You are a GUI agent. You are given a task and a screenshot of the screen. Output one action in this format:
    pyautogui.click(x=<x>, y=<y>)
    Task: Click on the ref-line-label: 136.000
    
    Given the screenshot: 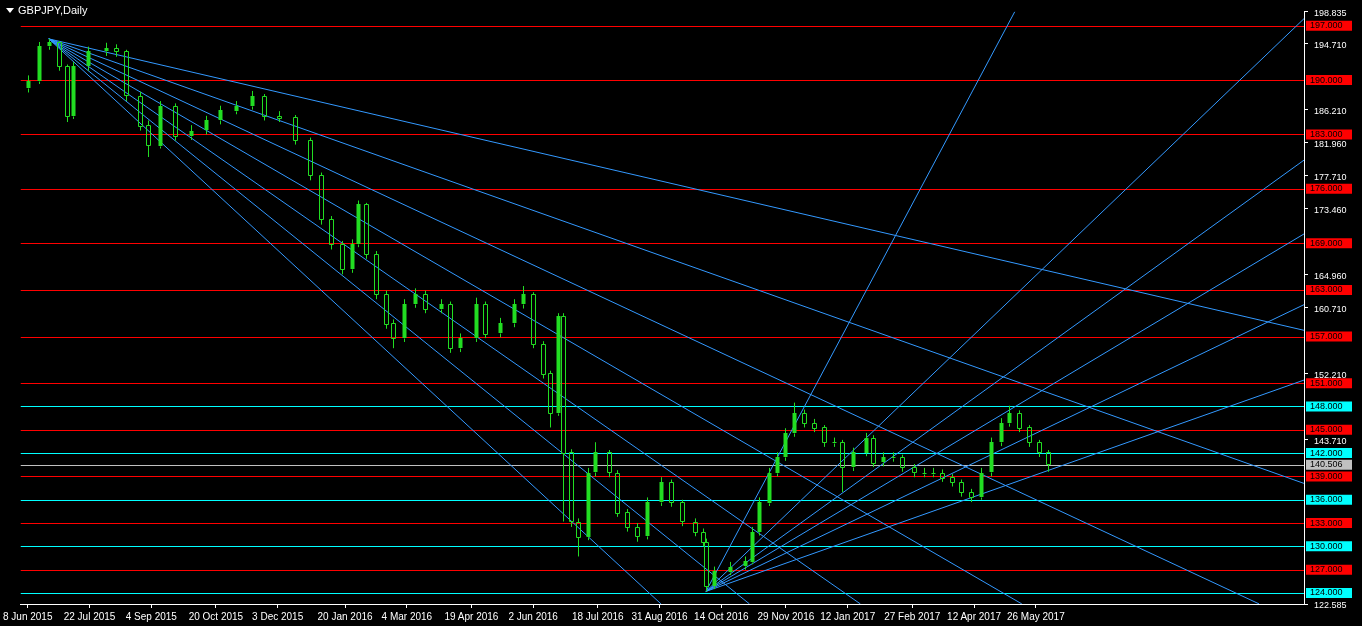 What is the action you would take?
    pyautogui.click(x=1326, y=499)
    